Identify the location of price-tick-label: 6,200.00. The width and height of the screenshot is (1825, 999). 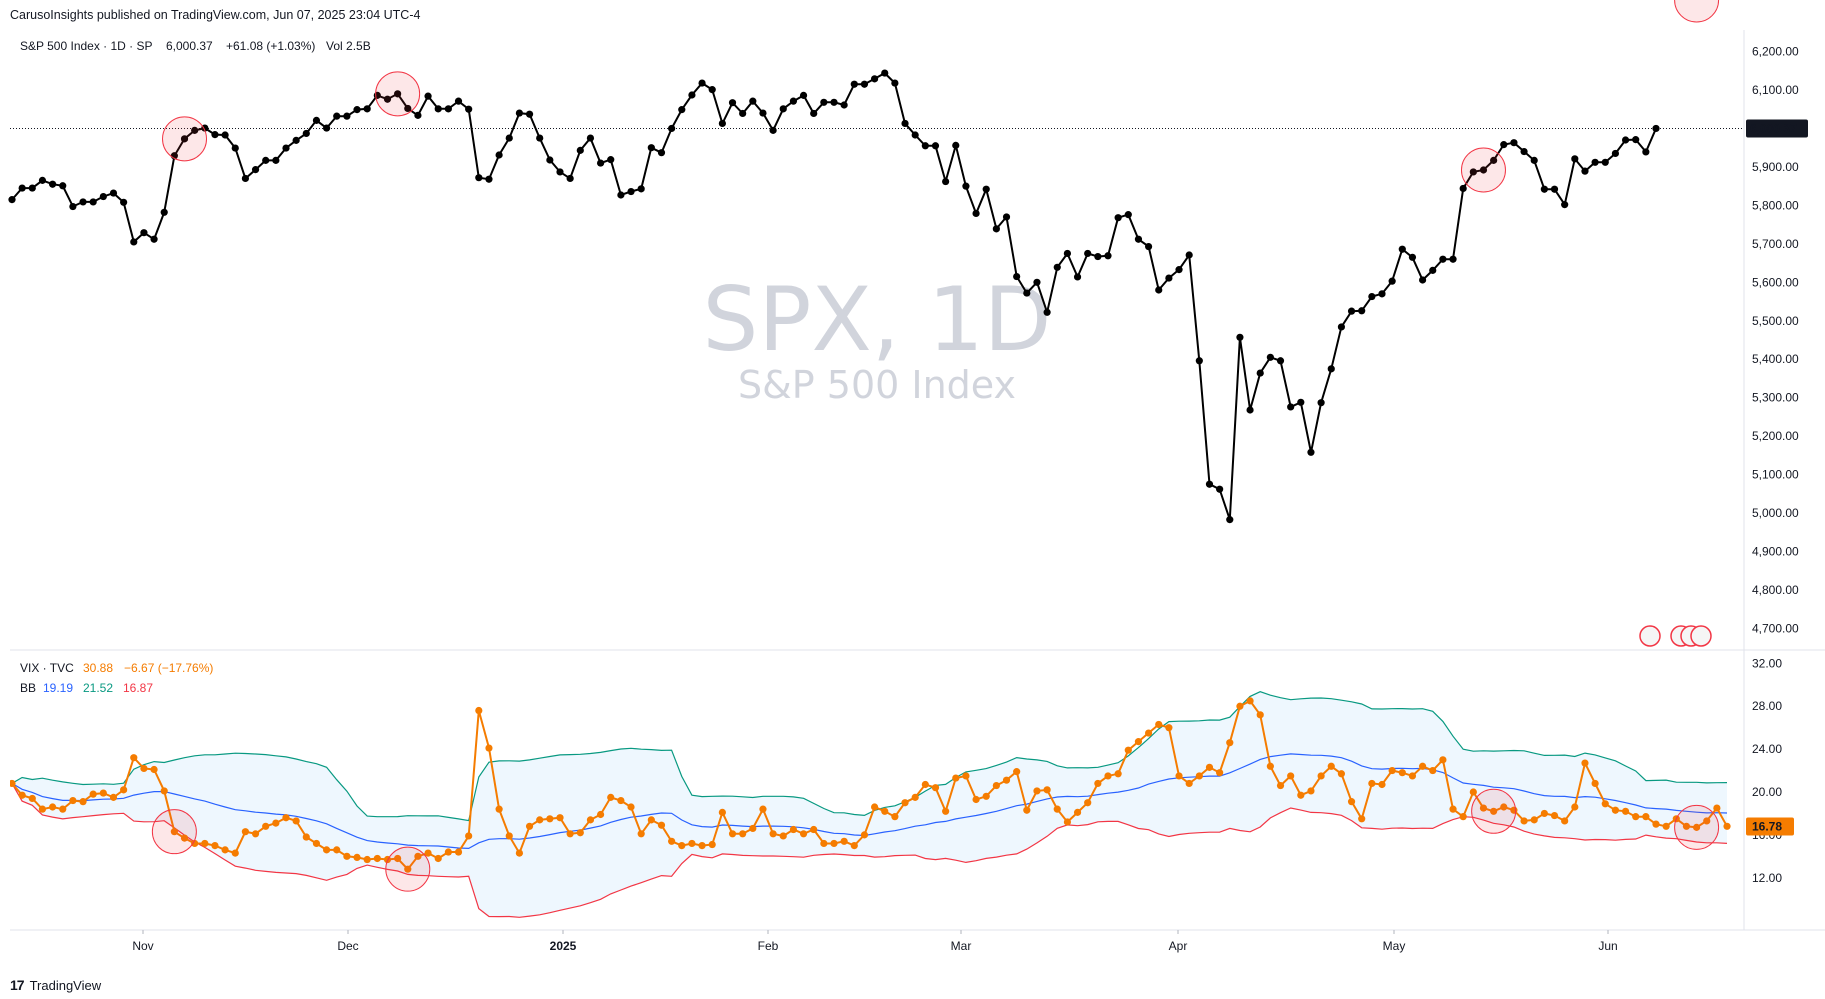
(1775, 52).